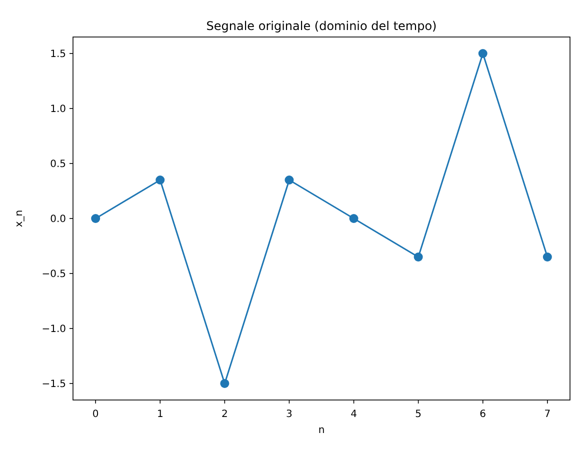 The width and height of the screenshot is (578, 455). Describe the element at coordinates (353, 414) in the screenshot. I see `x-tick-label: 4` at that location.